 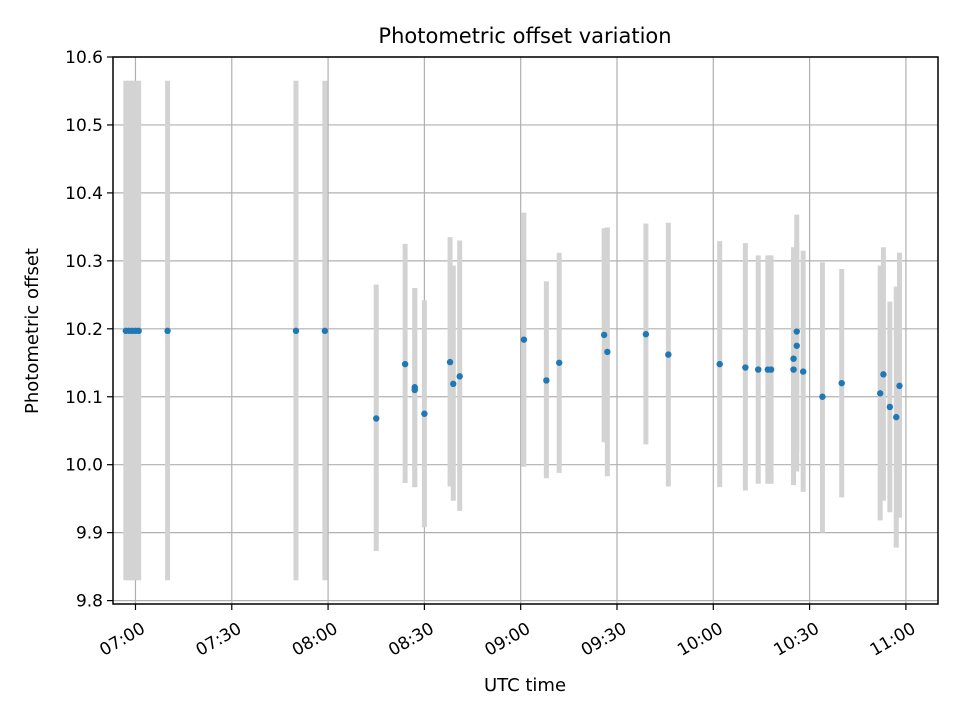 I want to click on y-tick-label: 10.1, so click(x=84, y=398).